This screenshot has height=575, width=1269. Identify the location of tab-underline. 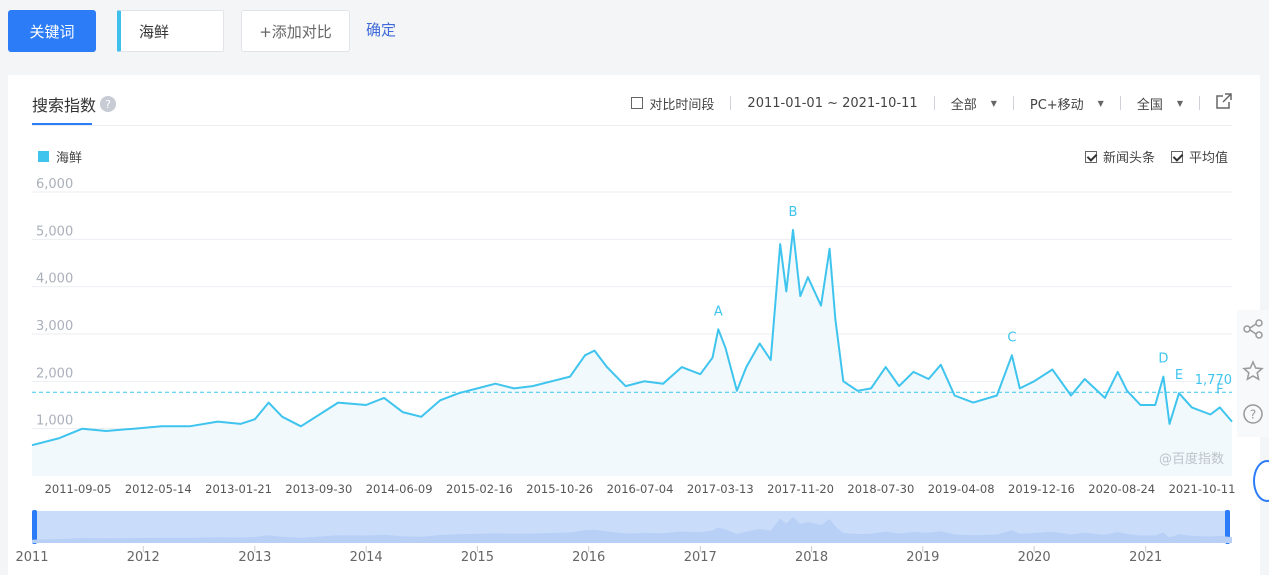
(62, 124).